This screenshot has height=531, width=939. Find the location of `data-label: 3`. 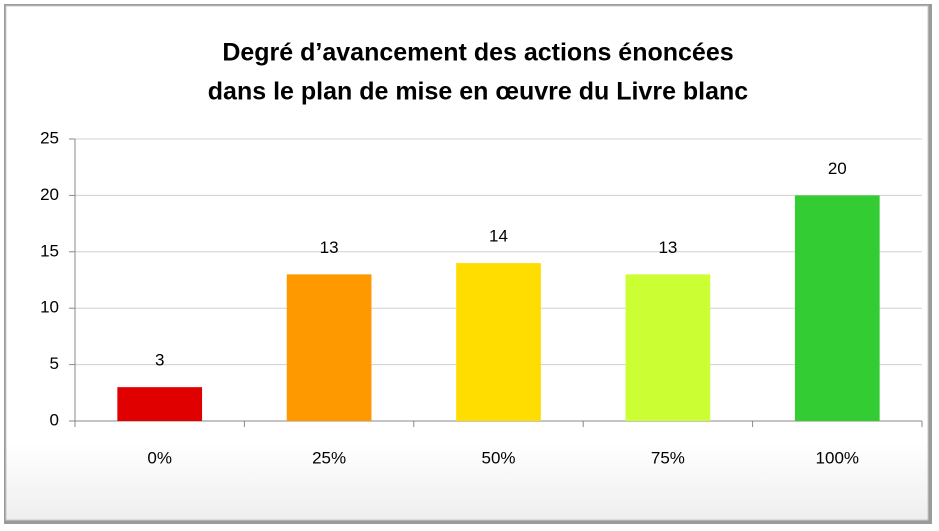

data-label: 3 is located at coordinates (159, 360).